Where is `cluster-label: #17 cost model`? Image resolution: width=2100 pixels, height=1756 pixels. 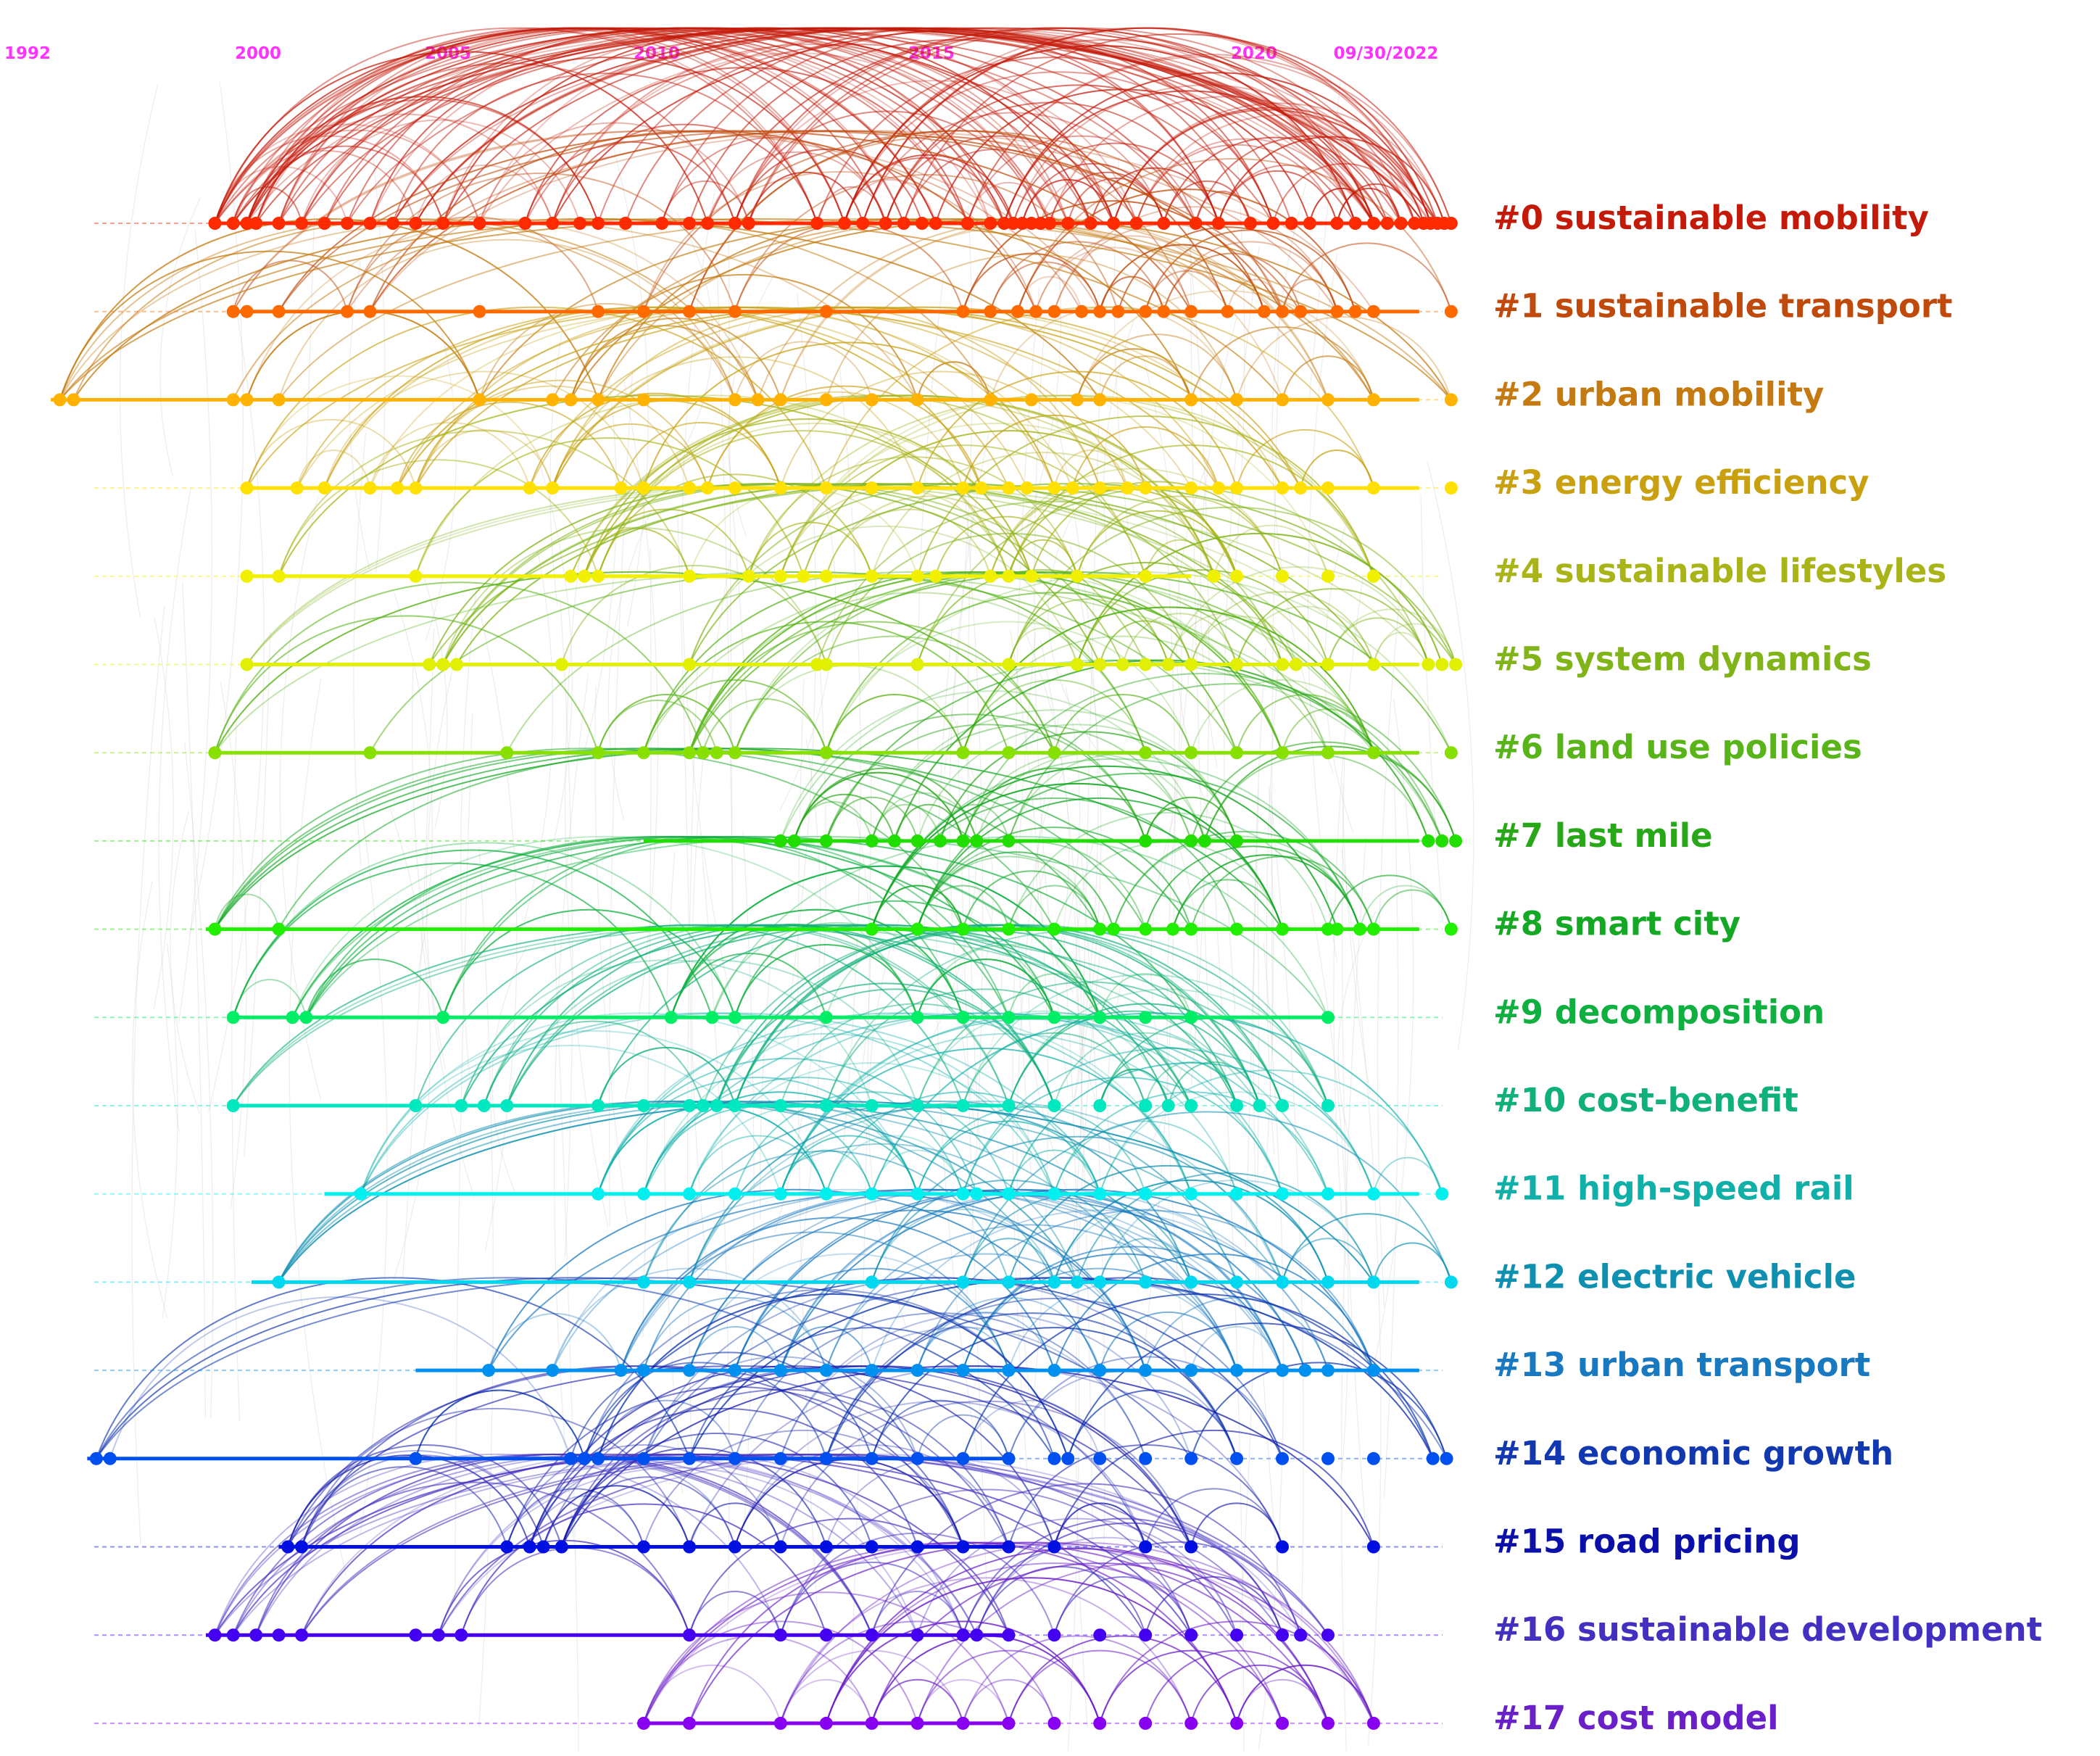
cluster-label: #17 cost model is located at coordinates (1636, 1718).